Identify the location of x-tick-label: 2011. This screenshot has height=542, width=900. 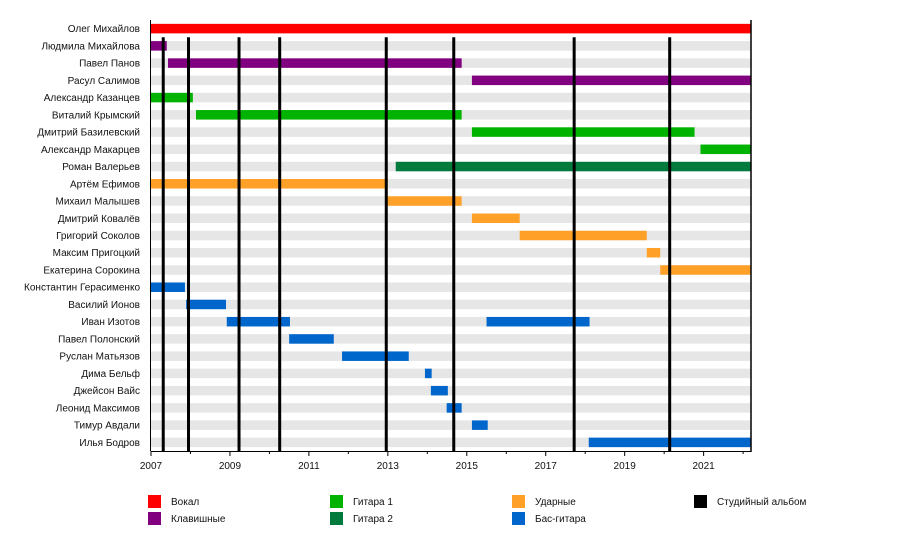
(309, 466).